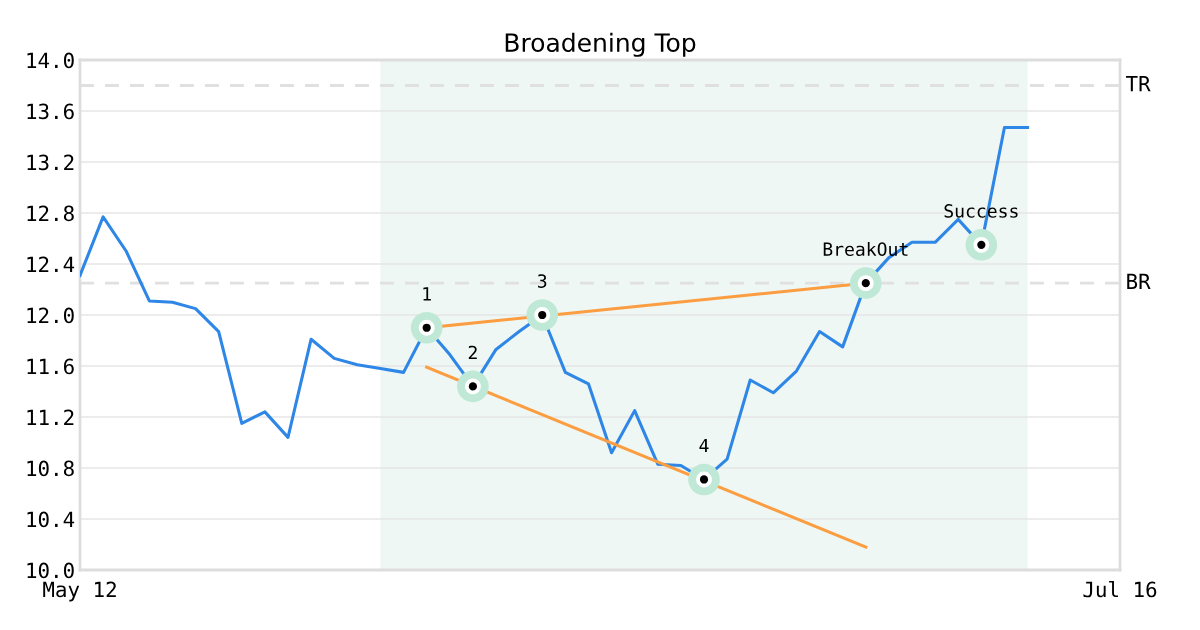 The image size is (1200, 630). What do you see at coordinates (50, 60) in the screenshot?
I see `y-tick-label: 14.0` at bounding box center [50, 60].